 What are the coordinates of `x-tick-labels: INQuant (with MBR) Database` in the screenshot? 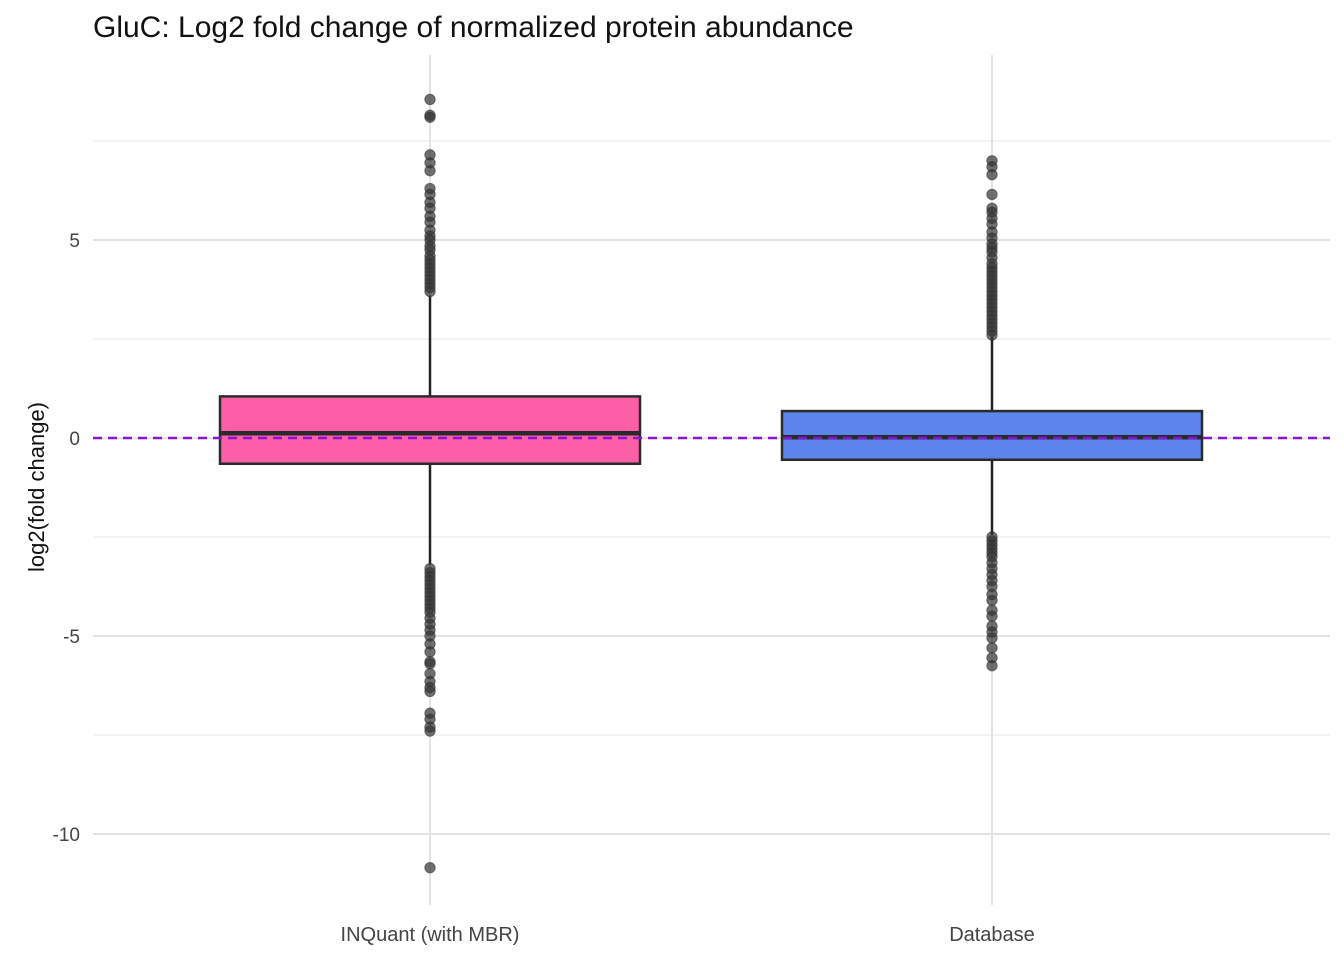 It's located at (688, 935).